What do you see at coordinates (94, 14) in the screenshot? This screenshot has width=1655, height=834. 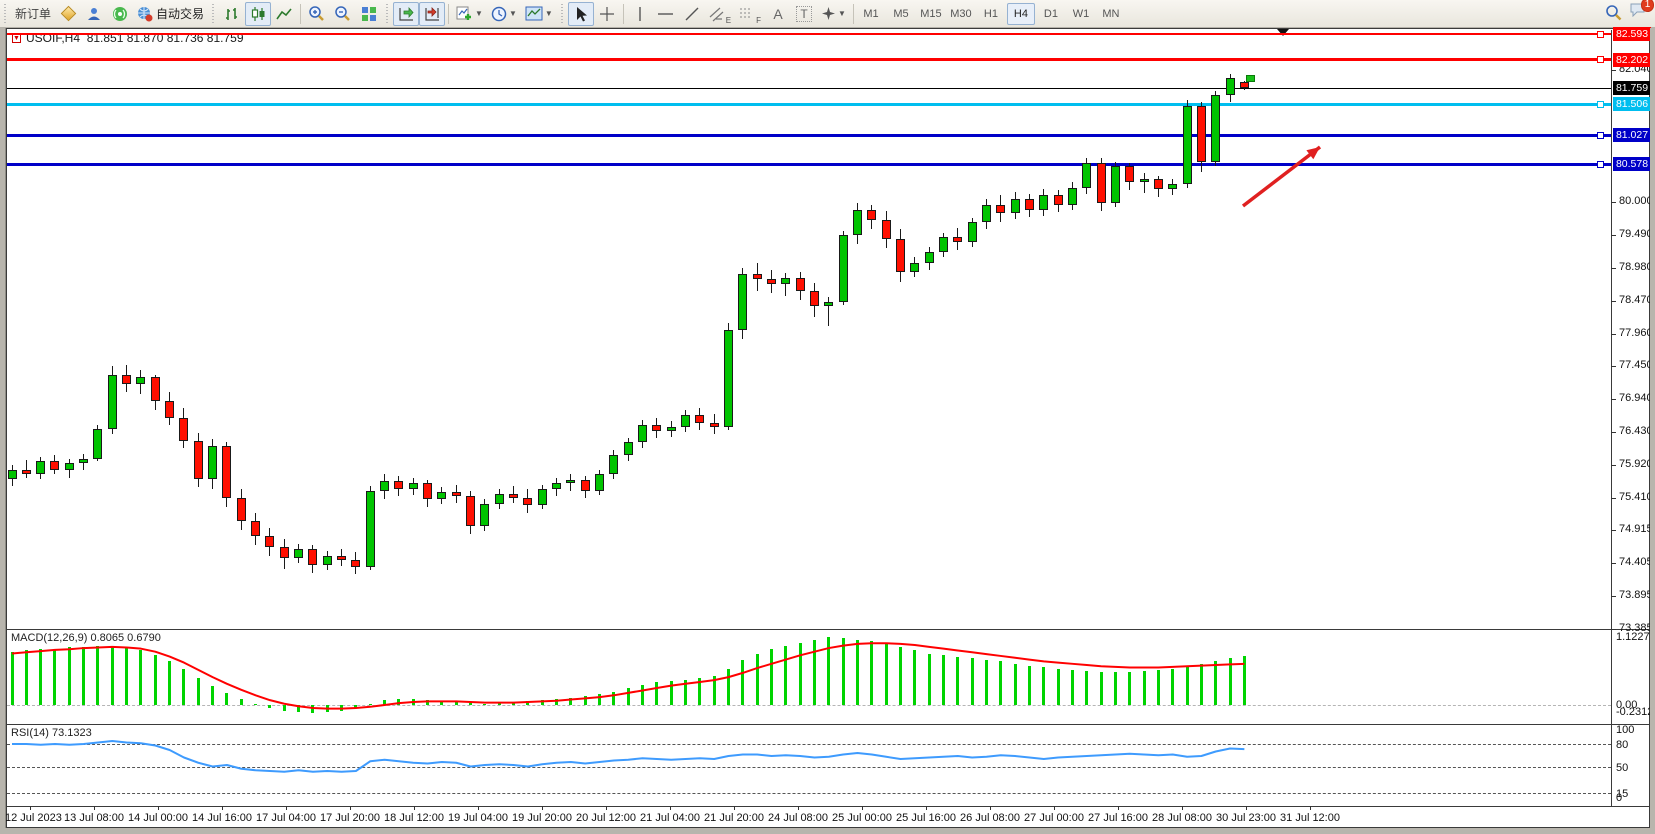 I see `mql5-community-icon` at bounding box center [94, 14].